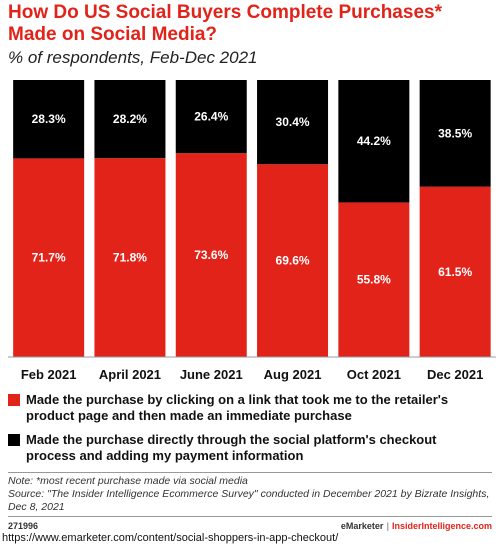 The image size is (500, 547). I want to click on chart-id: 271996, so click(23, 526).